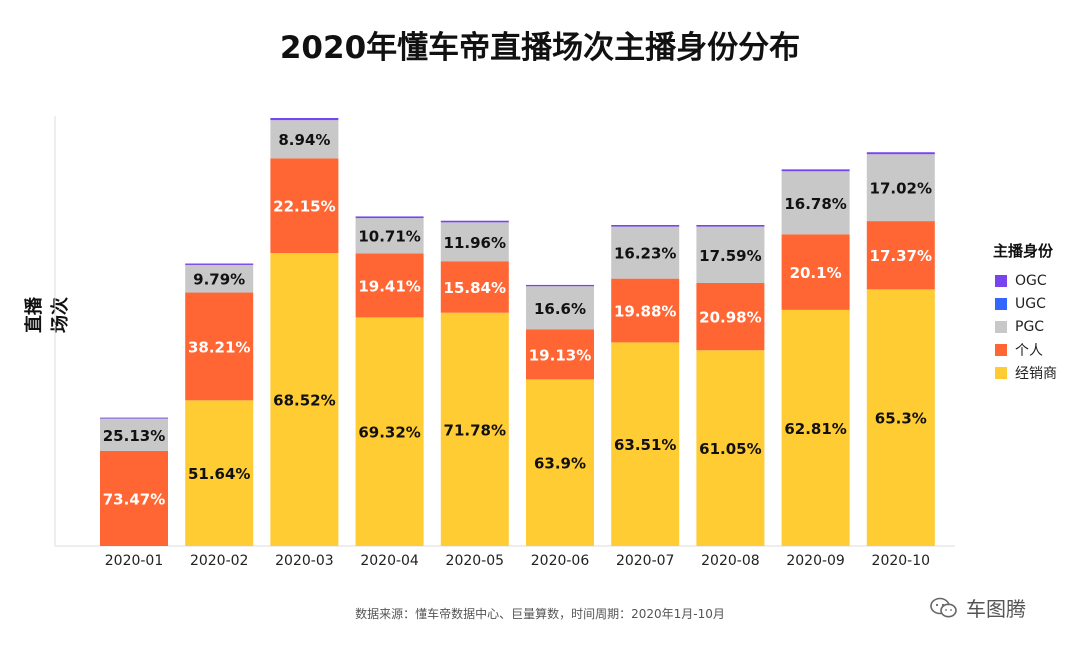 This screenshot has height=656, width=1080. I want to click on legend-item: PGC, so click(1019, 327).